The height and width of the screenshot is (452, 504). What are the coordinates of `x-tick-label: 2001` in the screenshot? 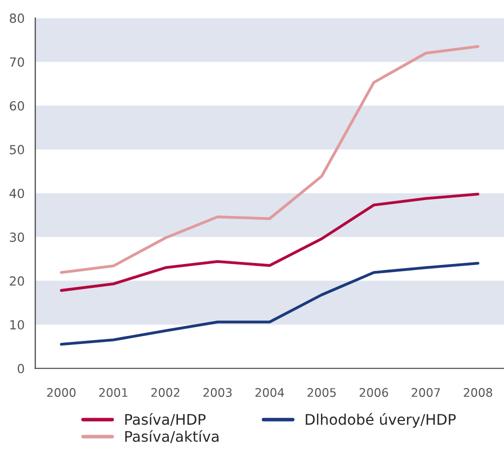 It's located at (113, 392).